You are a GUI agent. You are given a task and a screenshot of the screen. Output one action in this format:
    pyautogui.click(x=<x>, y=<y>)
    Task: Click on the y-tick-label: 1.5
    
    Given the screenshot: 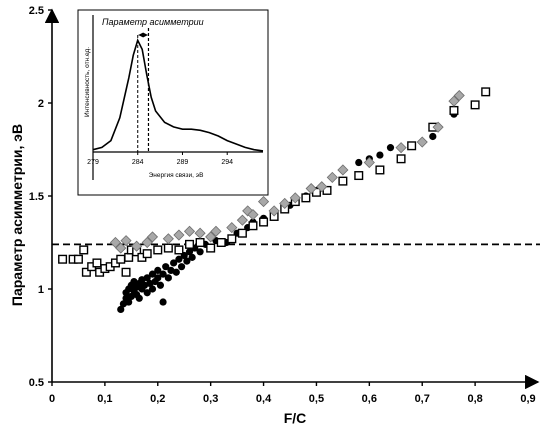 What is the action you would take?
    pyautogui.click(x=36, y=197)
    